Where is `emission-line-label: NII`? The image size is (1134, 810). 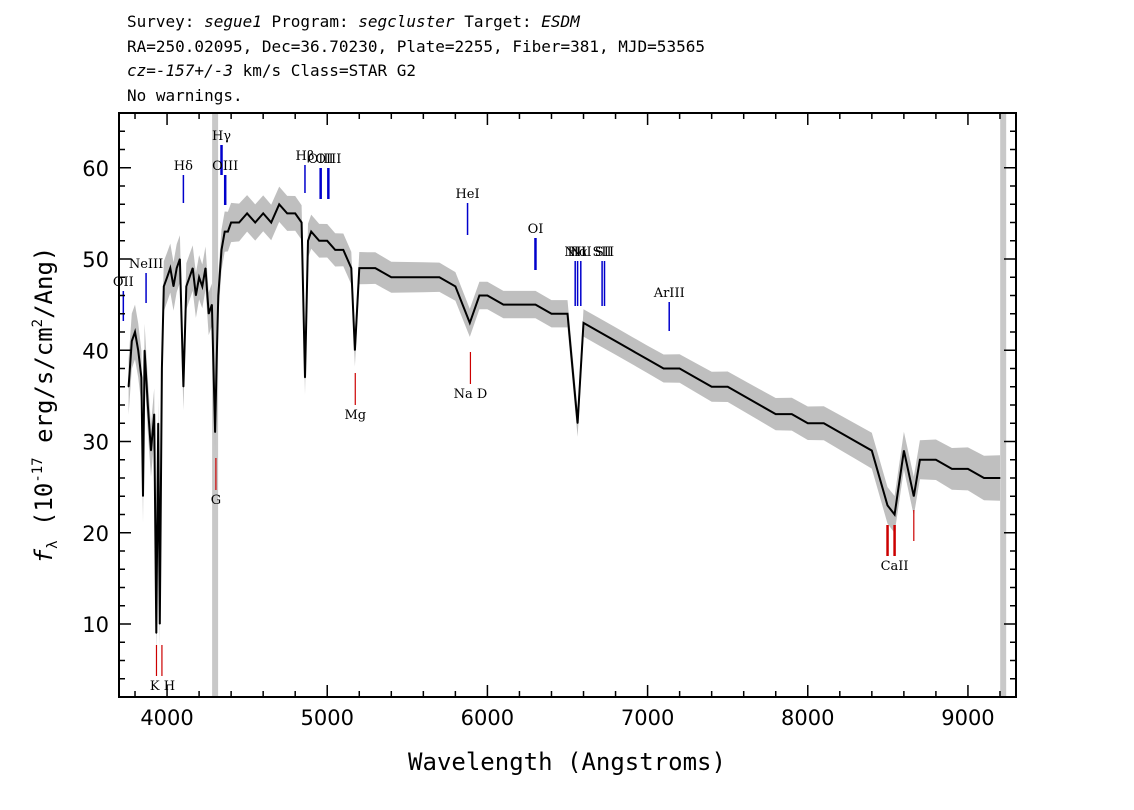
emission-line-label: NII is located at coordinates (581, 252).